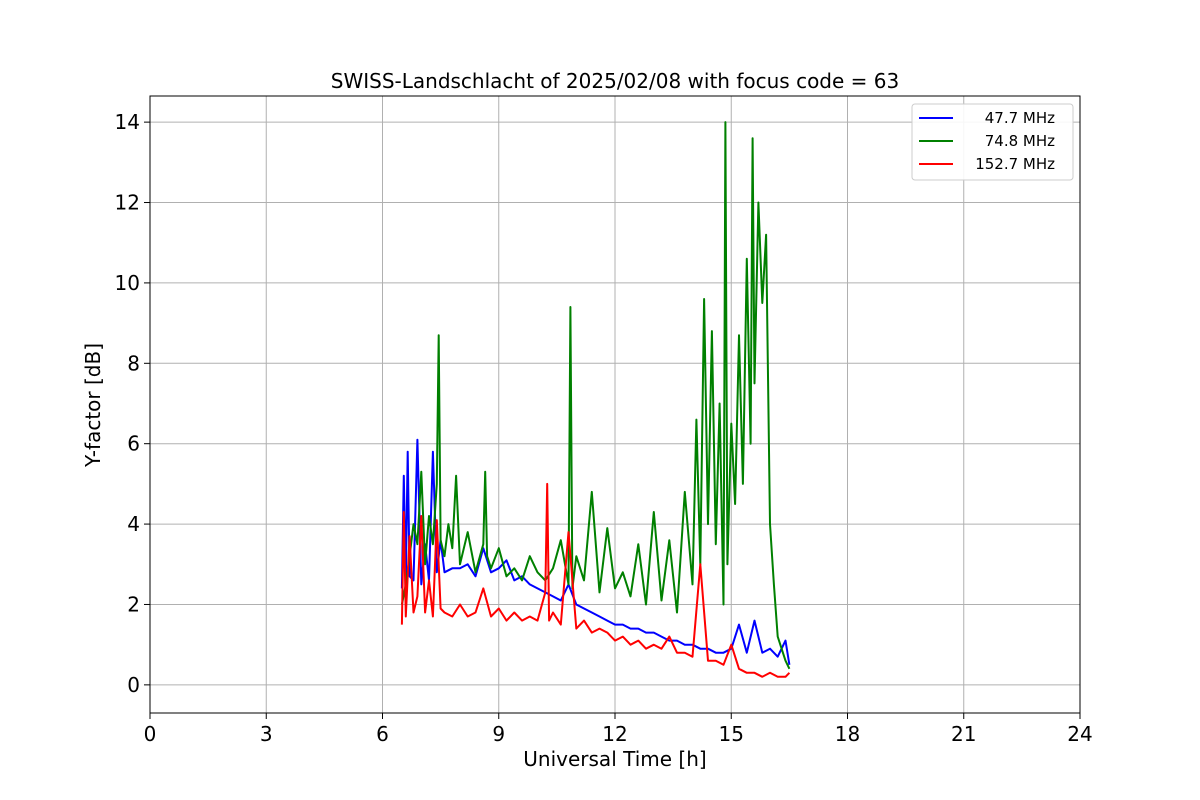 The height and width of the screenshot is (800, 1200). I want to click on y-tick-label: 14, so click(127, 122).